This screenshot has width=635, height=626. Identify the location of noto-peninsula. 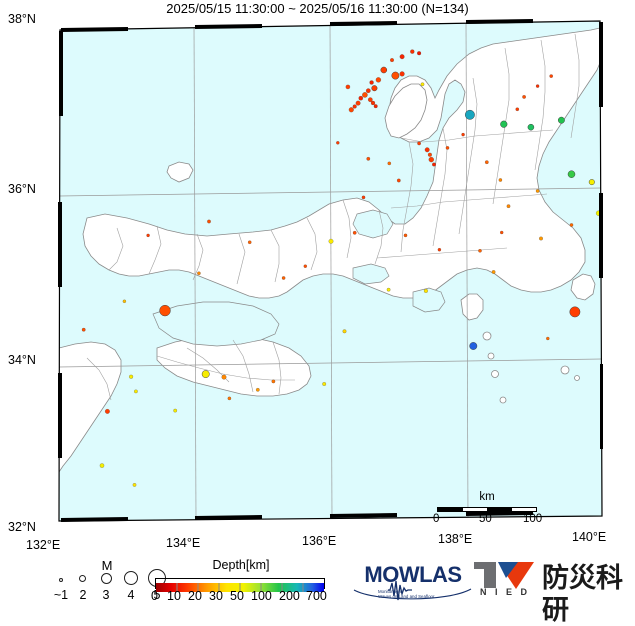
(406, 111).